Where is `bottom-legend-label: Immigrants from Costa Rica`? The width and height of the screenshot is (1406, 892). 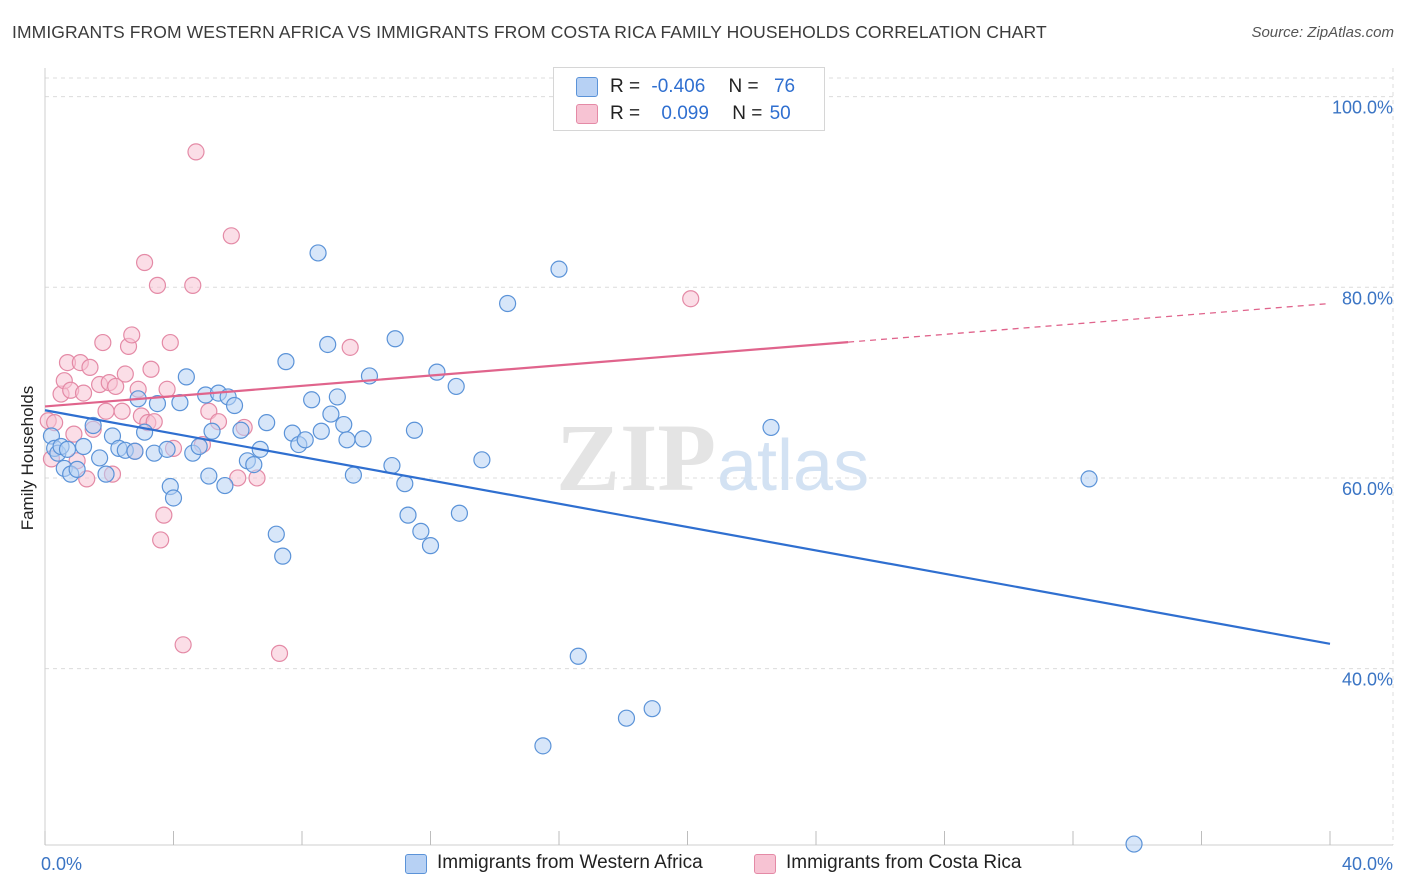
bottom-legend-label: Immigrants from Costa Rica is located at coordinates (904, 862).